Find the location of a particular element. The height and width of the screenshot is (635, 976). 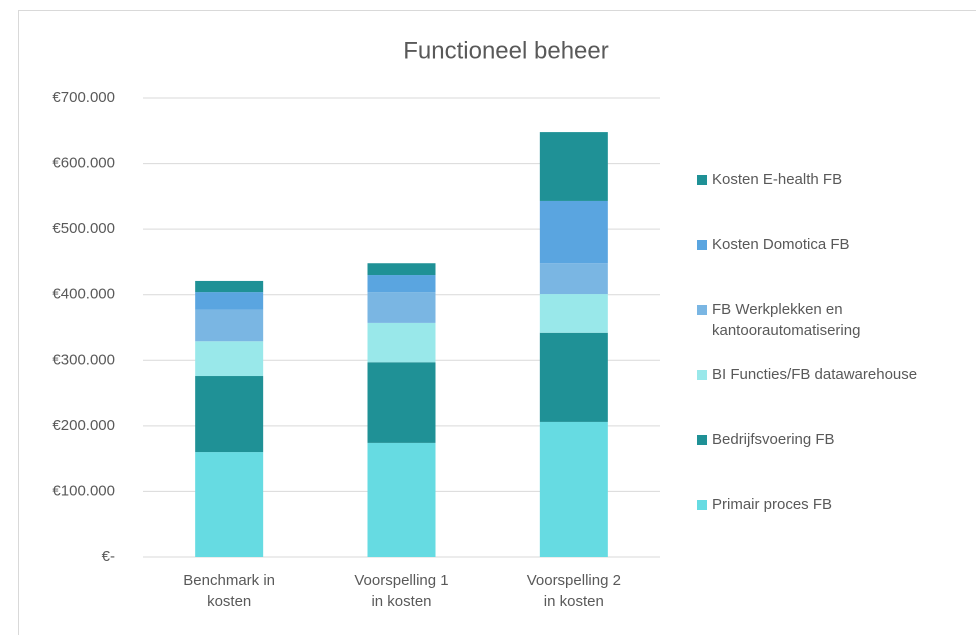

legend-label-box: Kosten E-health FB is located at coordinates (777, 179).